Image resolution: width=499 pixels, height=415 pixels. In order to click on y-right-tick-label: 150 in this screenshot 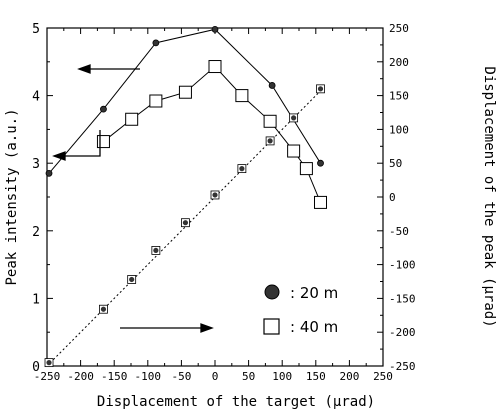, I will do `click(399, 96)`.